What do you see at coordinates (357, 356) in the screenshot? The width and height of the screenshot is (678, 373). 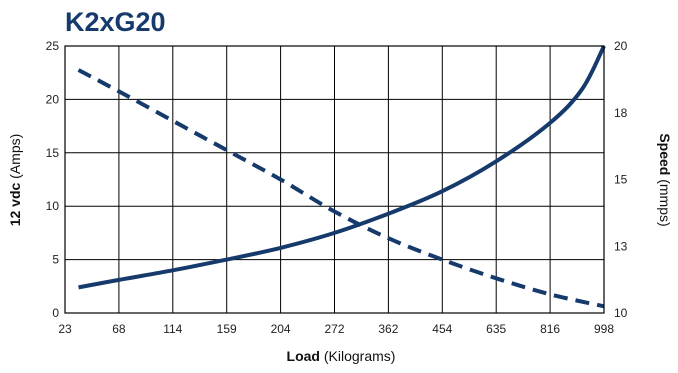 I see `x-axis-label-rest: (Kilograms)` at bounding box center [357, 356].